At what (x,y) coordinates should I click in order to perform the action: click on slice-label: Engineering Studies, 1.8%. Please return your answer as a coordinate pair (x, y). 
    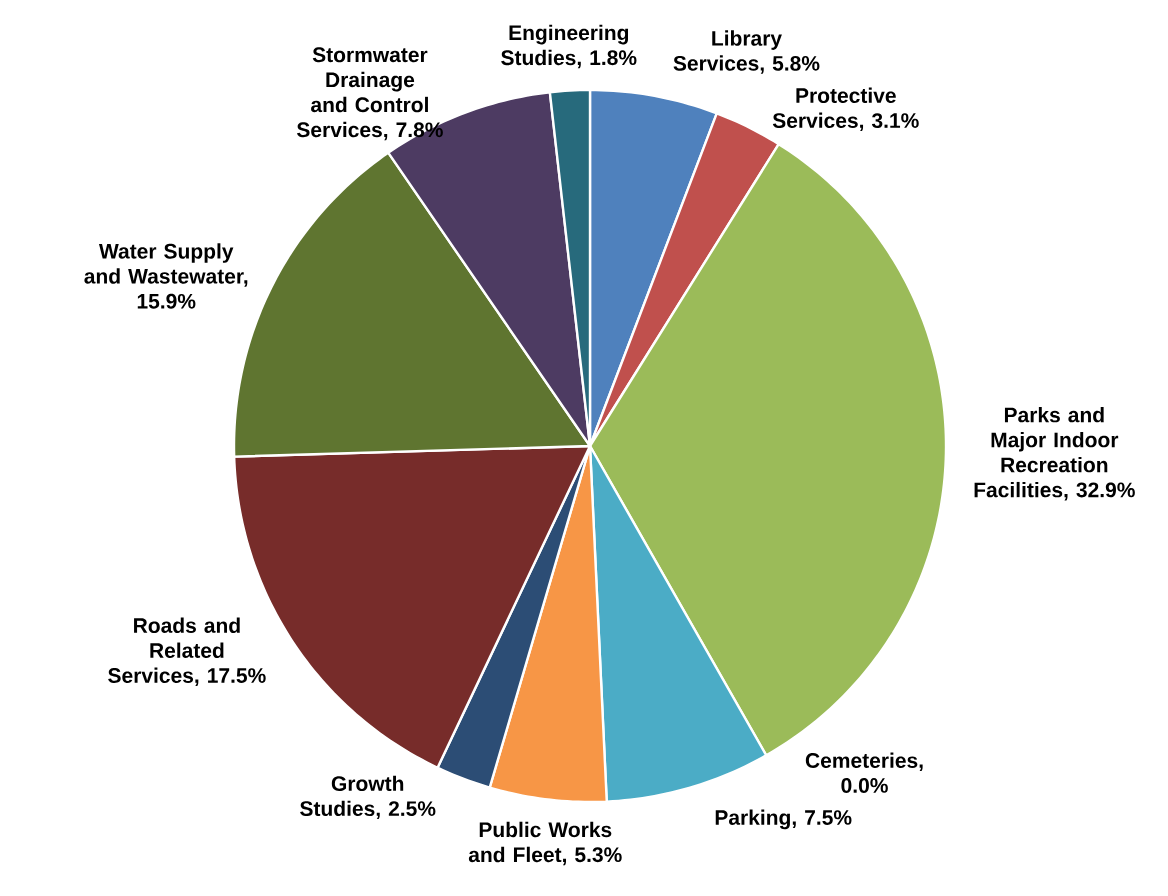
    Looking at the image, I should click on (569, 46).